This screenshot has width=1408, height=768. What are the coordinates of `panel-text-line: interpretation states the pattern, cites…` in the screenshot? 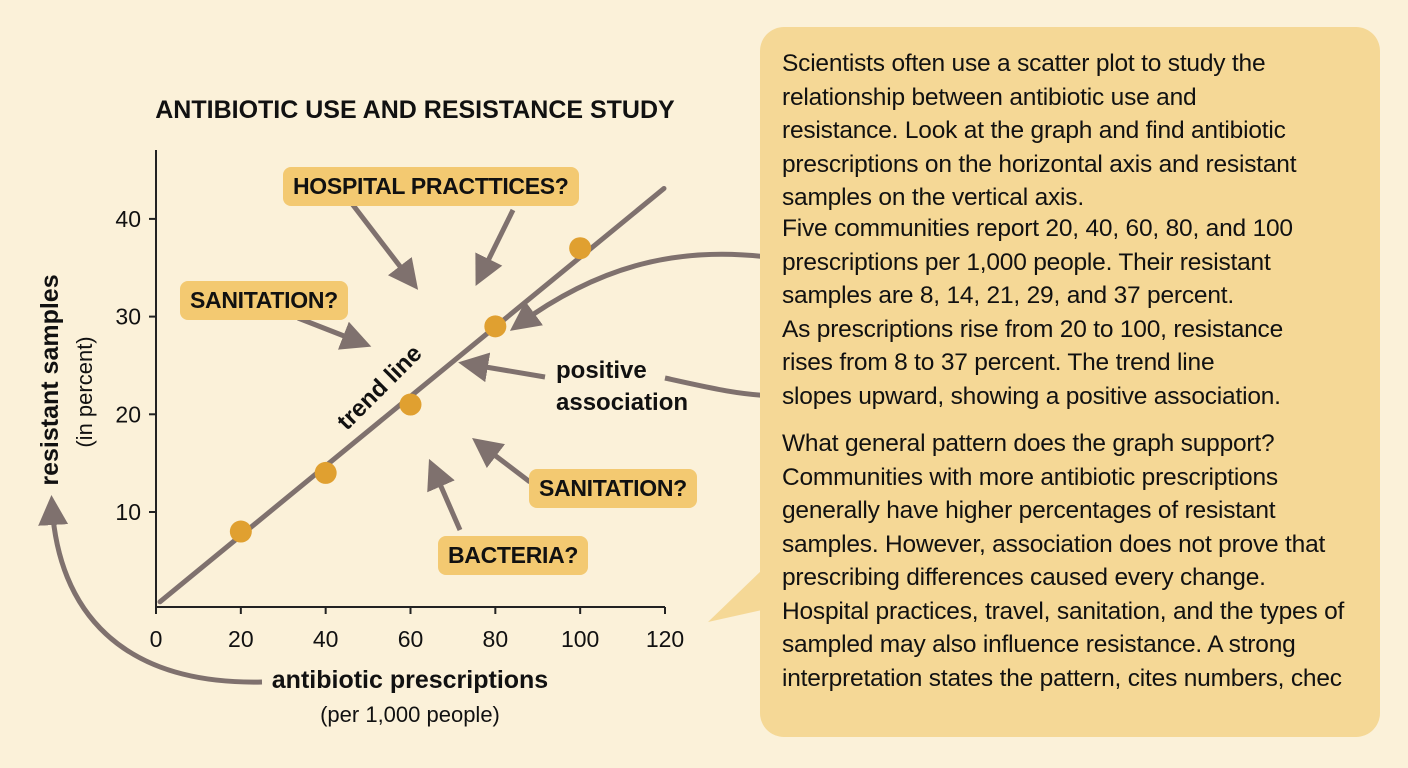 It's located at (1062, 678).